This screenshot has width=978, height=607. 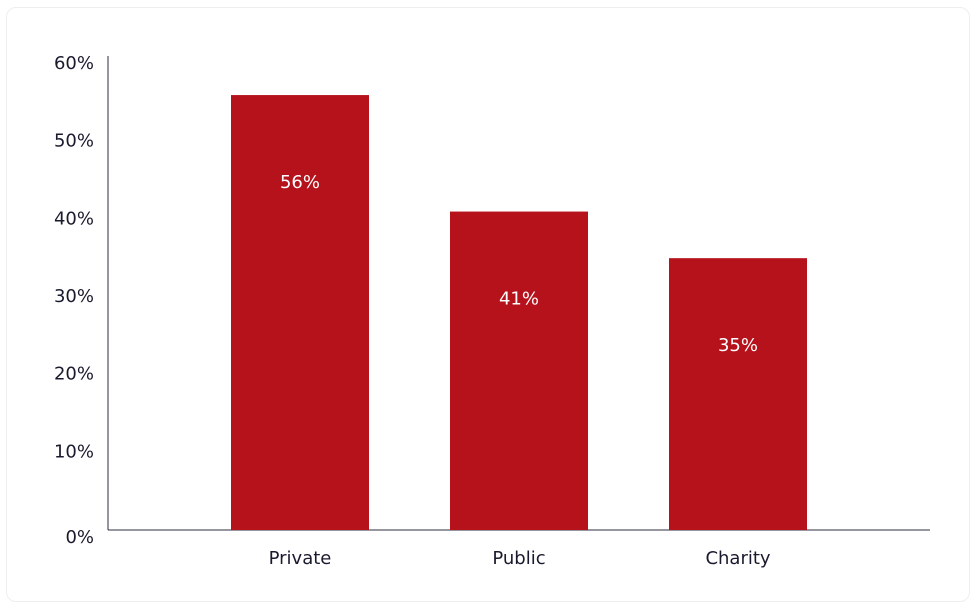 What do you see at coordinates (74, 451) in the screenshot?
I see `y-tick-label: 10%` at bounding box center [74, 451].